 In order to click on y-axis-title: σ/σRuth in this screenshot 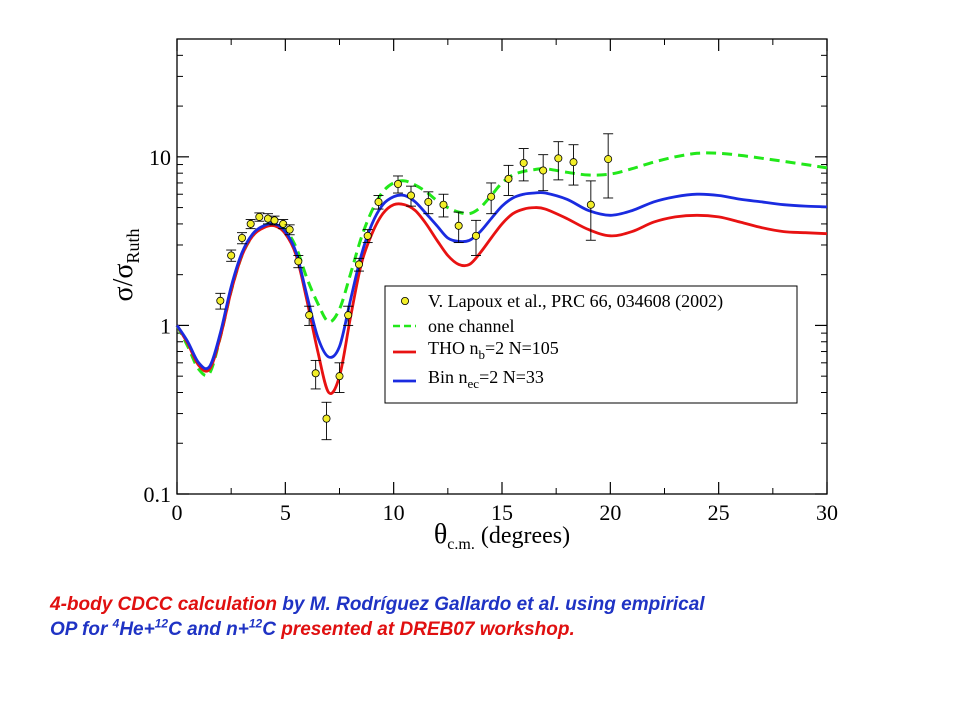, I will do `click(125, 265)`.